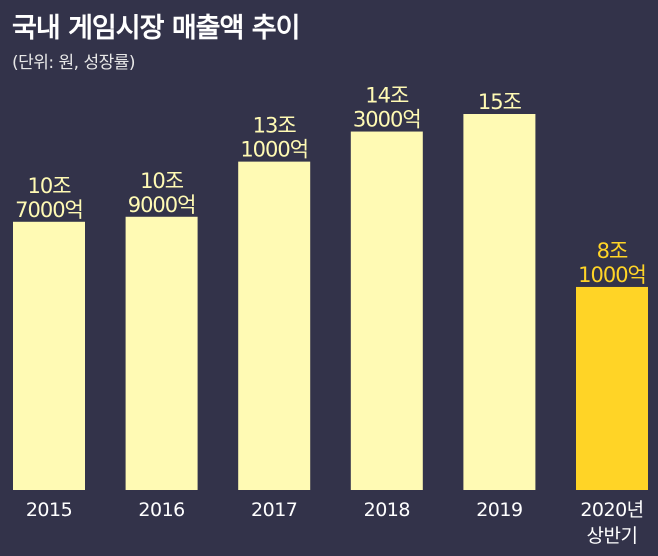 The width and height of the screenshot is (658, 556). I want to click on x-tick-label-4: 2019, so click(499, 510).